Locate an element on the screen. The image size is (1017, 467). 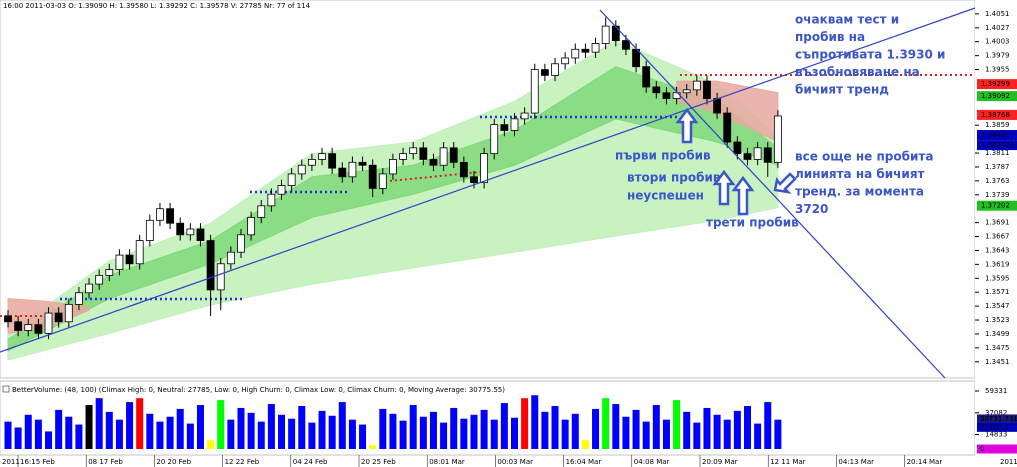
panel-close is located at coordinates (6, 389).